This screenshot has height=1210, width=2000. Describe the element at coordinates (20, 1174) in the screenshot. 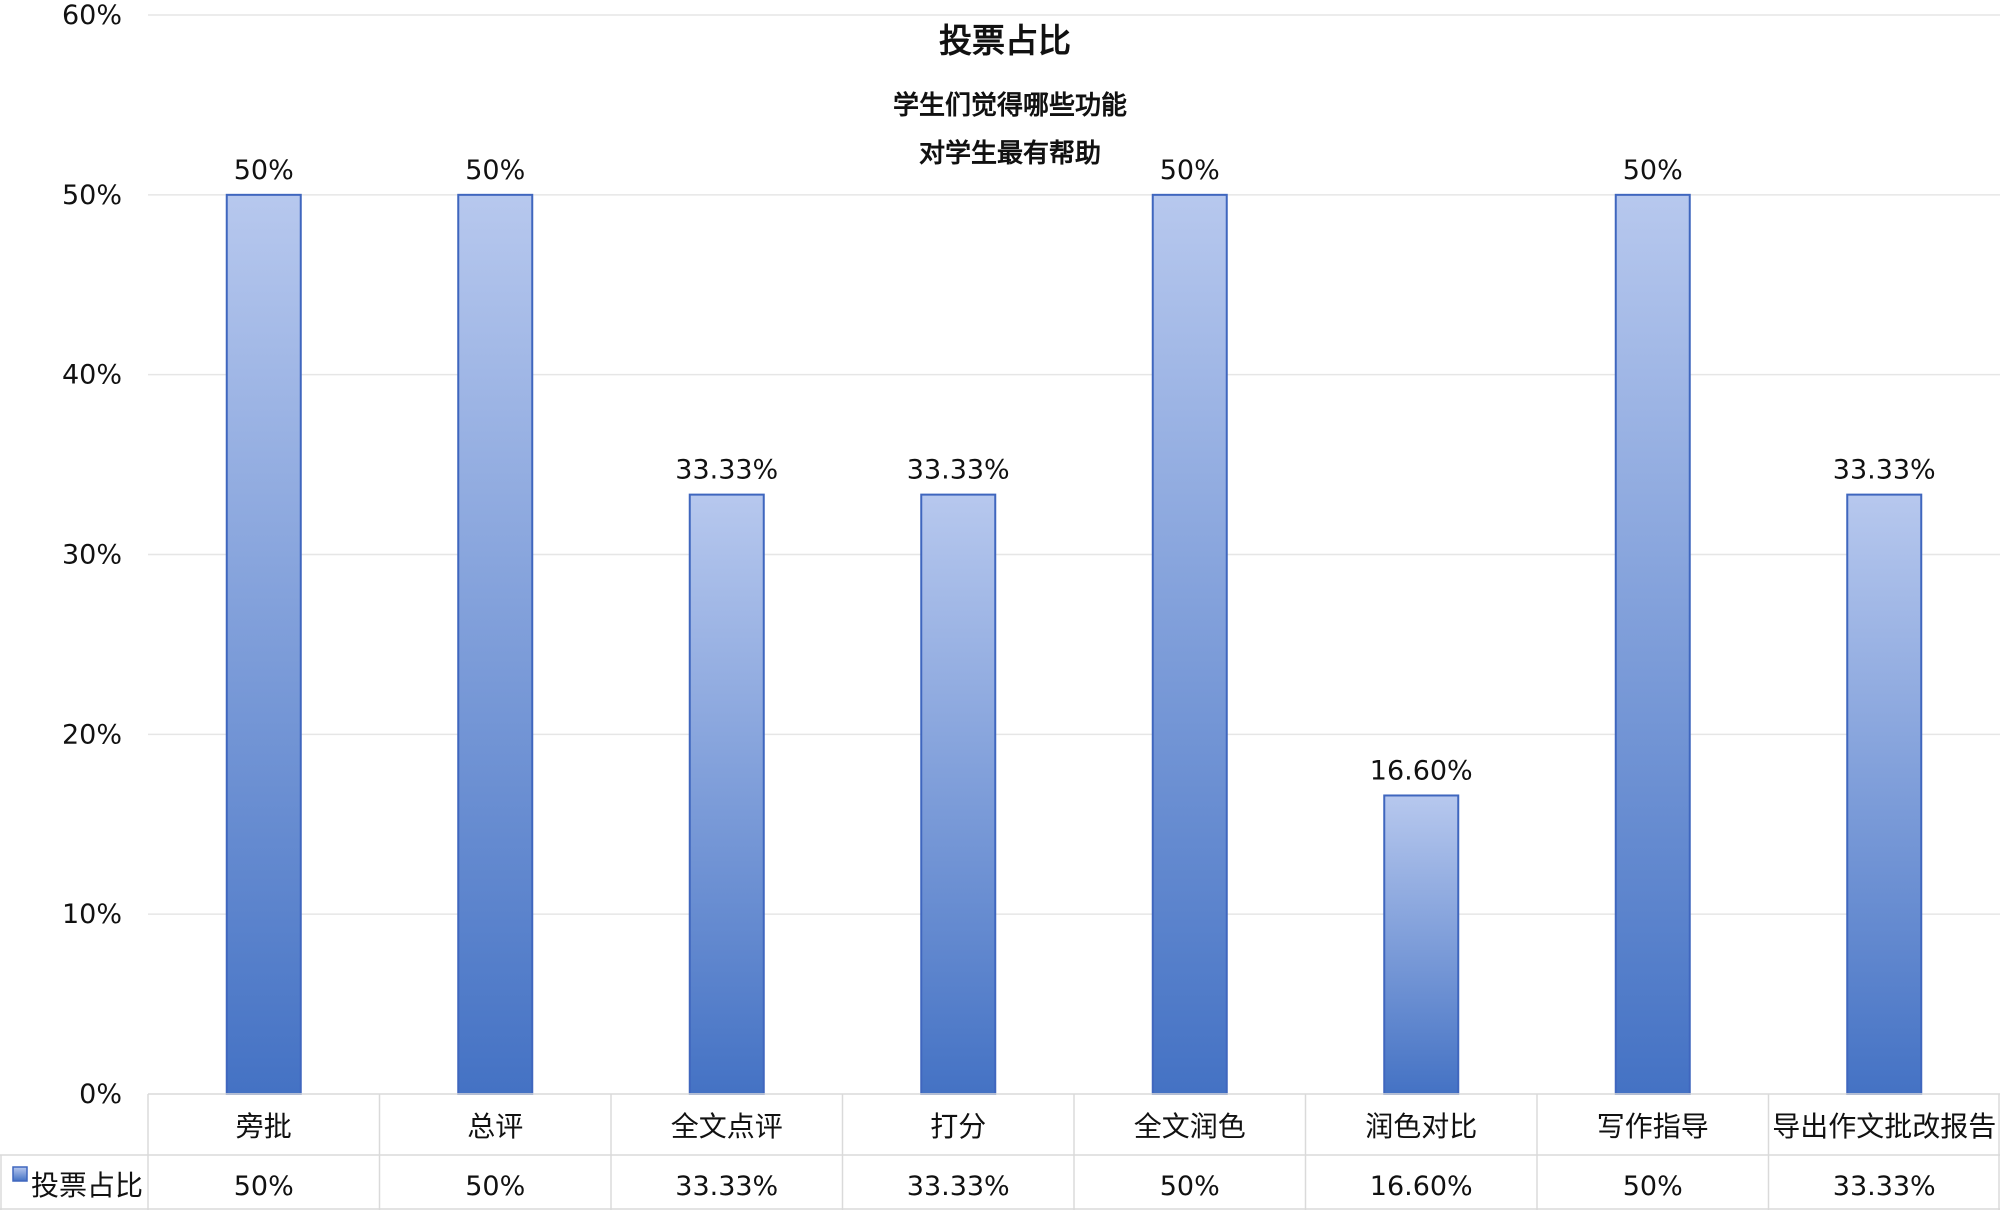

I see `legend-swatch` at that location.